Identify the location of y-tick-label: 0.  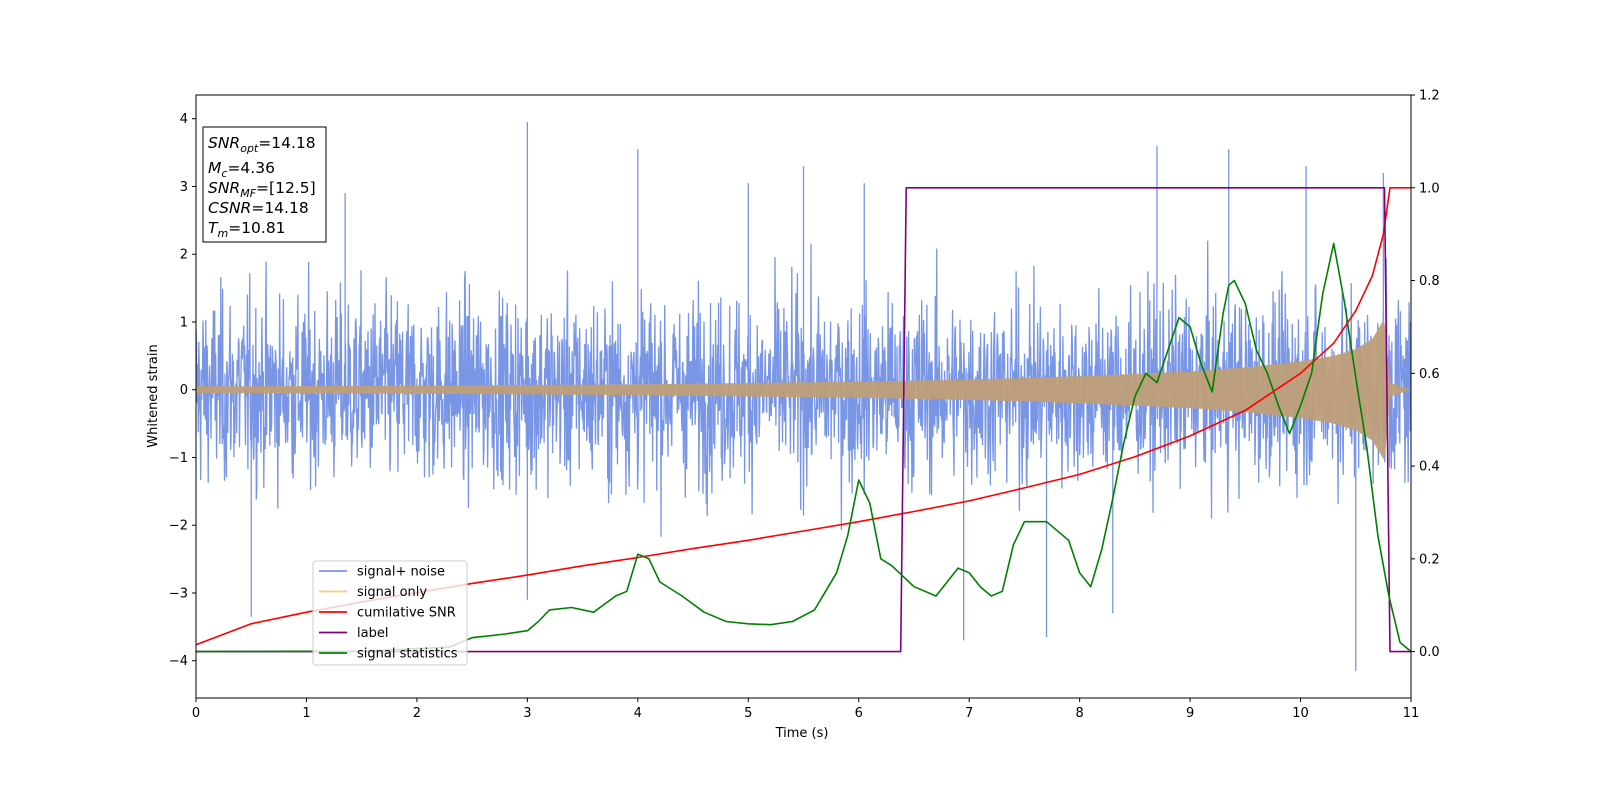
(184, 390).